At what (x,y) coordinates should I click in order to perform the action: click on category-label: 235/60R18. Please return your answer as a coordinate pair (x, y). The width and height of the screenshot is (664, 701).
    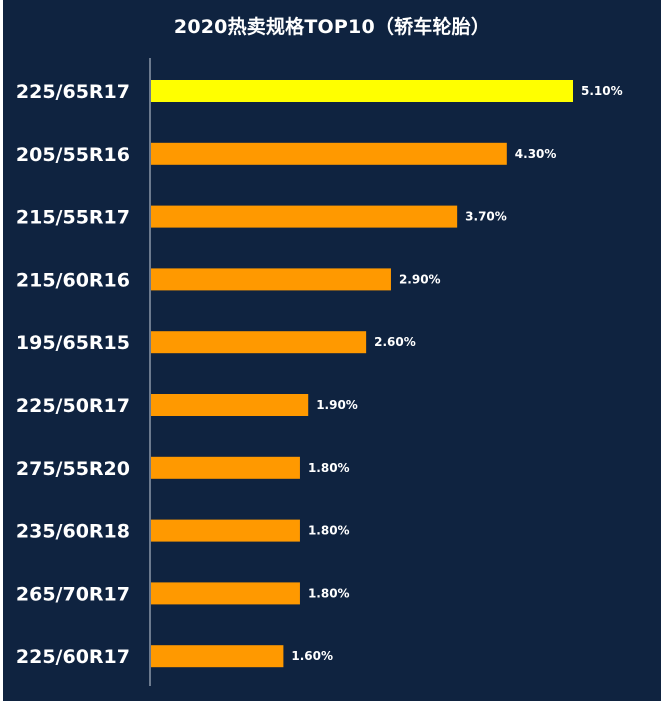
    Looking at the image, I should click on (73, 532).